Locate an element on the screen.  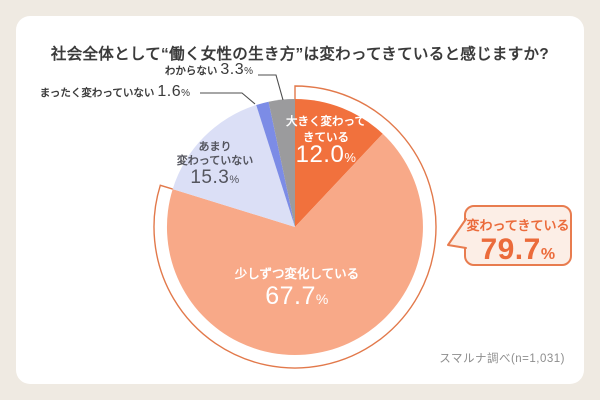
label-wakaranai-text: わからない is located at coordinates (191, 71).